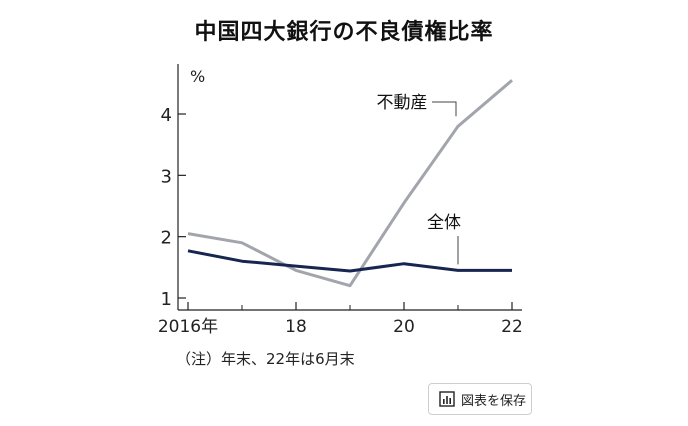 This screenshot has height=426, width=688. Describe the element at coordinates (349, 261) in the screenshot. I see `overall-series-line` at that location.